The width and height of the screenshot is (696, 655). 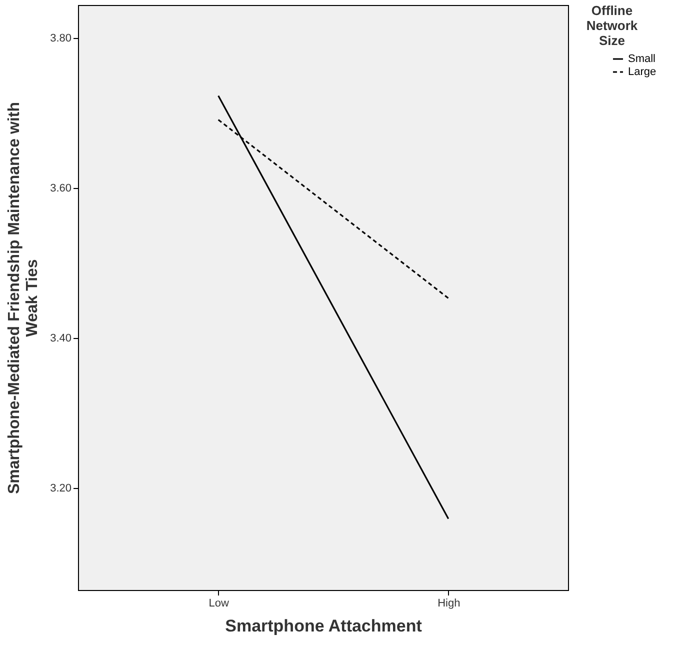 I want to click on y-tick-label: 3.20, so click(x=61, y=488).